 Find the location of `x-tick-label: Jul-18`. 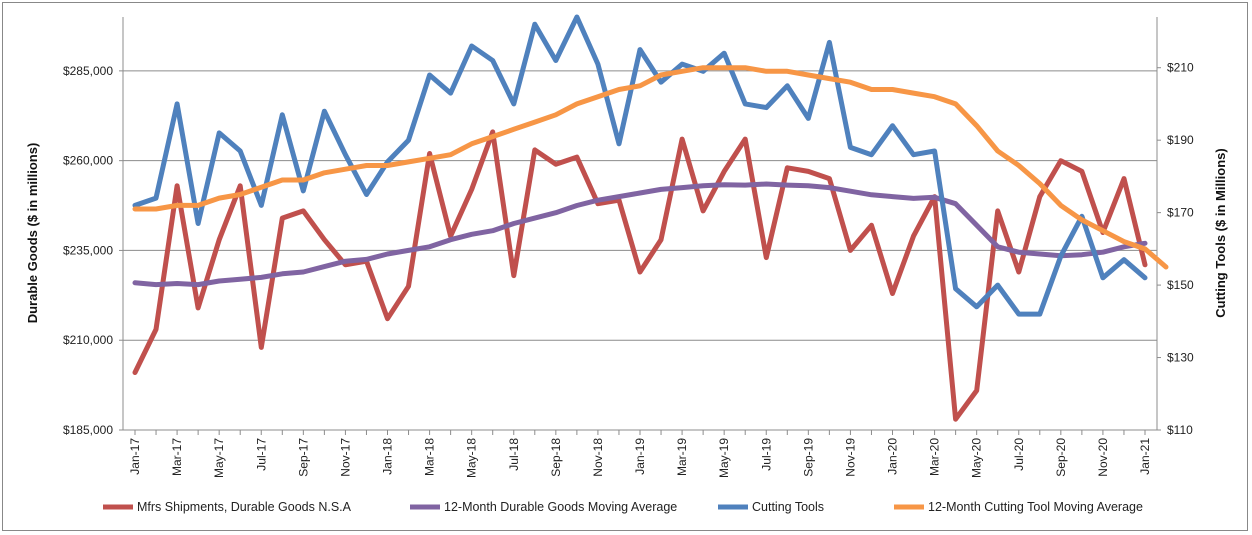

x-tick-label: Jul-18 is located at coordinates (514, 454).